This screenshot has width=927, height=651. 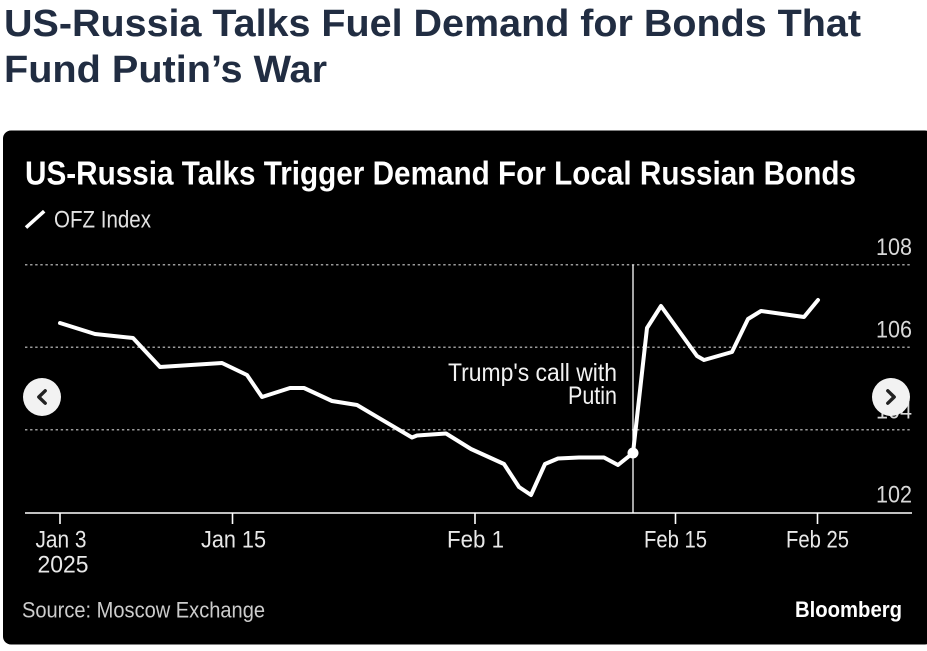 I want to click on svg-text: Feb 25, so click(x=817, y=540).